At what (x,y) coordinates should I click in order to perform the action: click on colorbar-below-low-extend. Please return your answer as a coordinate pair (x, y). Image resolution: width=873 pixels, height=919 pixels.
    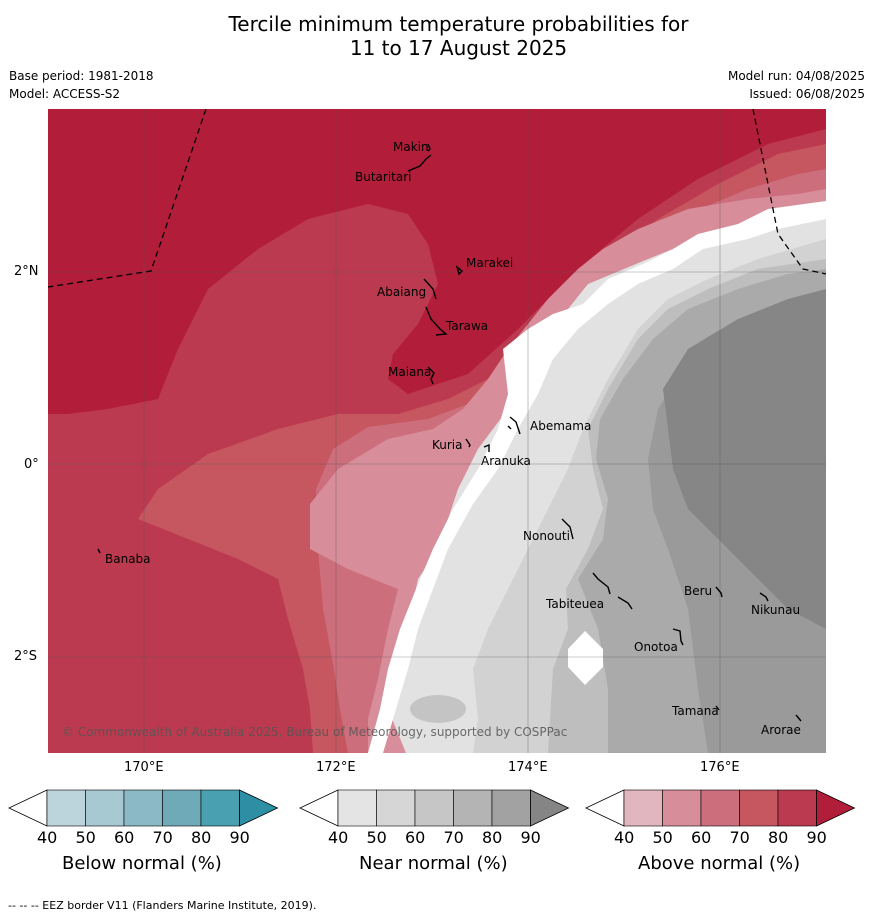
    Looking at the image, I should click on (28, 808).